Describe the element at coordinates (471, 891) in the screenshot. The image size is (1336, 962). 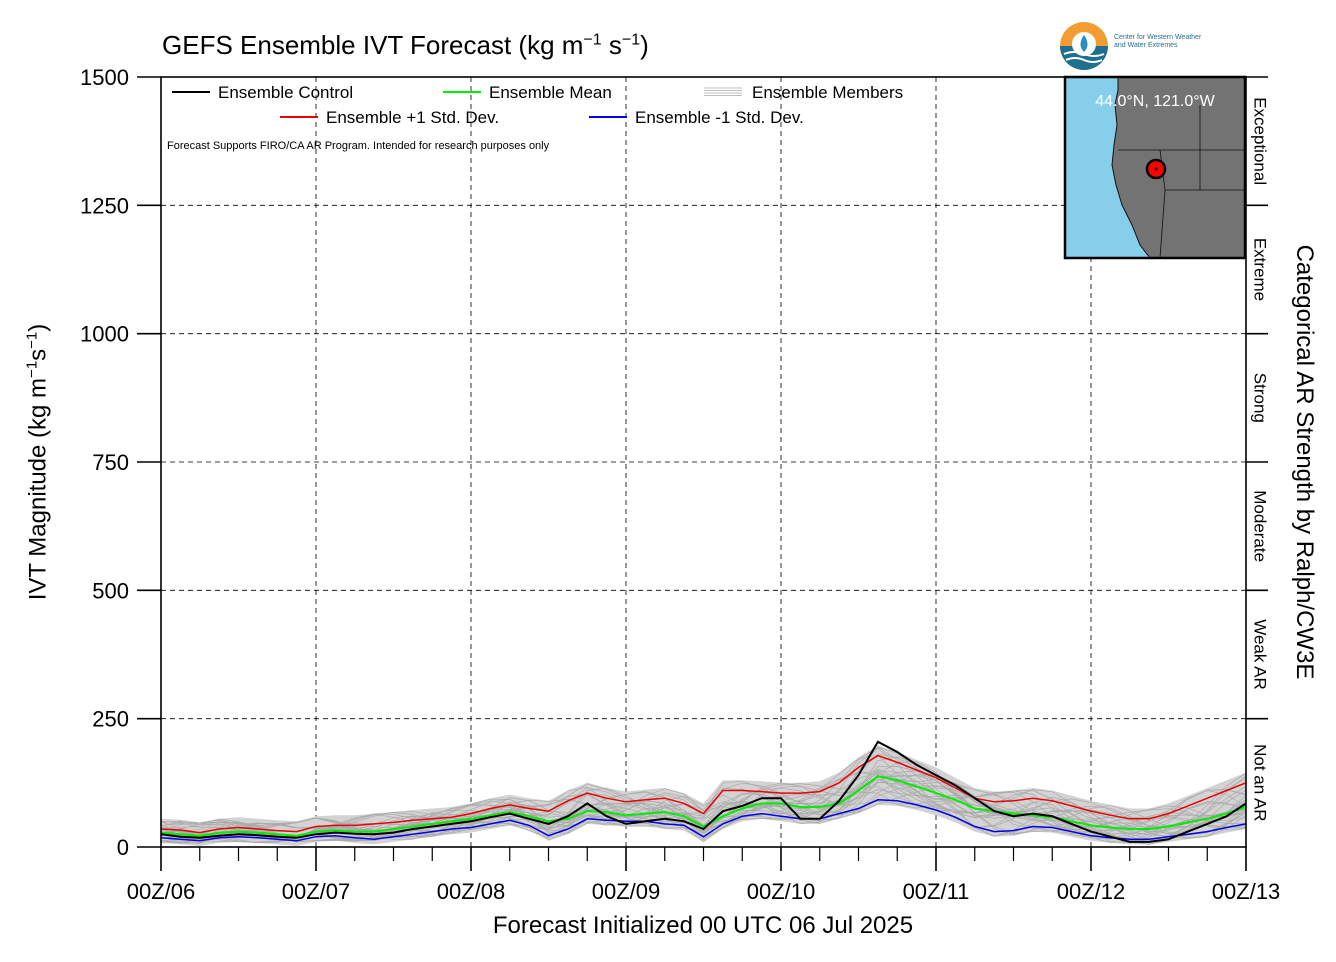
I see `x-tick-label: 00Z/08` at that location.